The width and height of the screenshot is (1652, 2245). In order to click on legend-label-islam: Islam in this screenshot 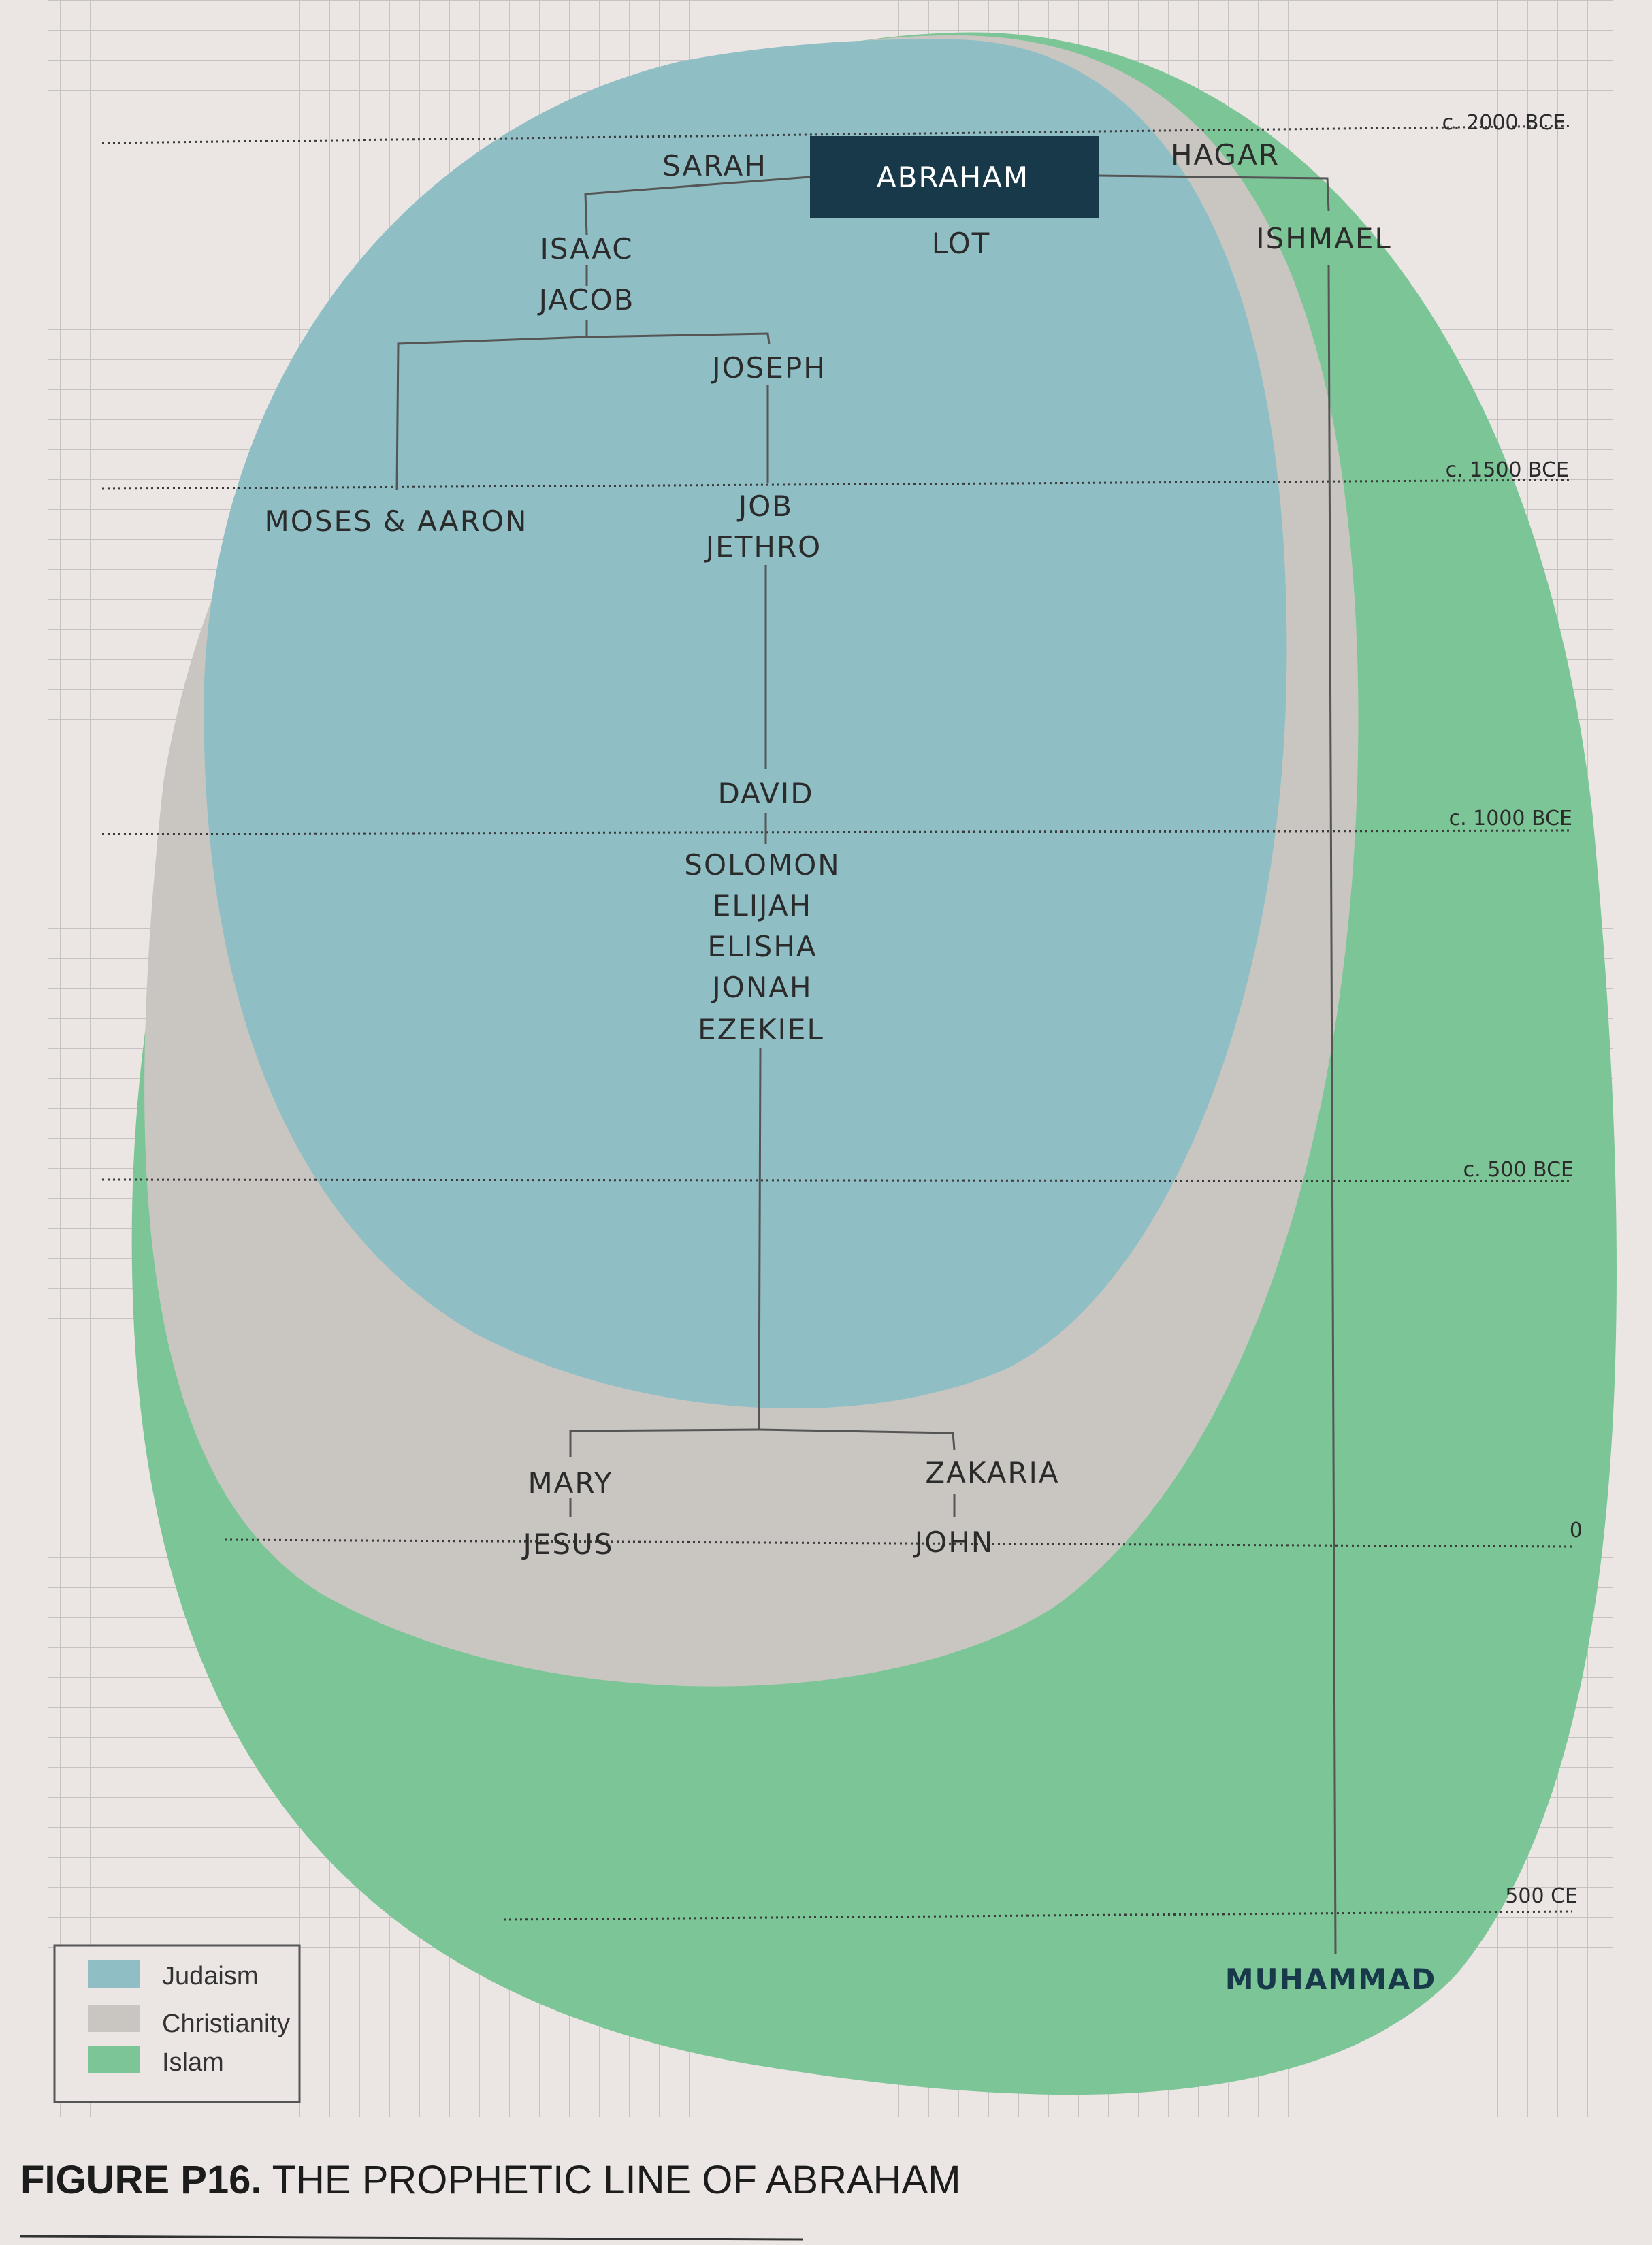, I will do `click(193, 2062)`.